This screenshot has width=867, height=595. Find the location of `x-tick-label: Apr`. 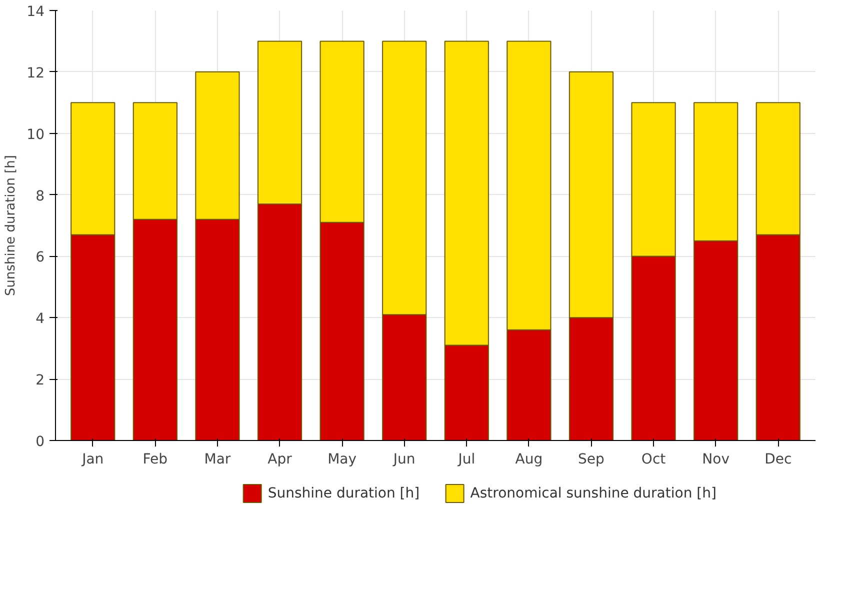

x-tick-label: Apr is located at coordinates (280, 460).